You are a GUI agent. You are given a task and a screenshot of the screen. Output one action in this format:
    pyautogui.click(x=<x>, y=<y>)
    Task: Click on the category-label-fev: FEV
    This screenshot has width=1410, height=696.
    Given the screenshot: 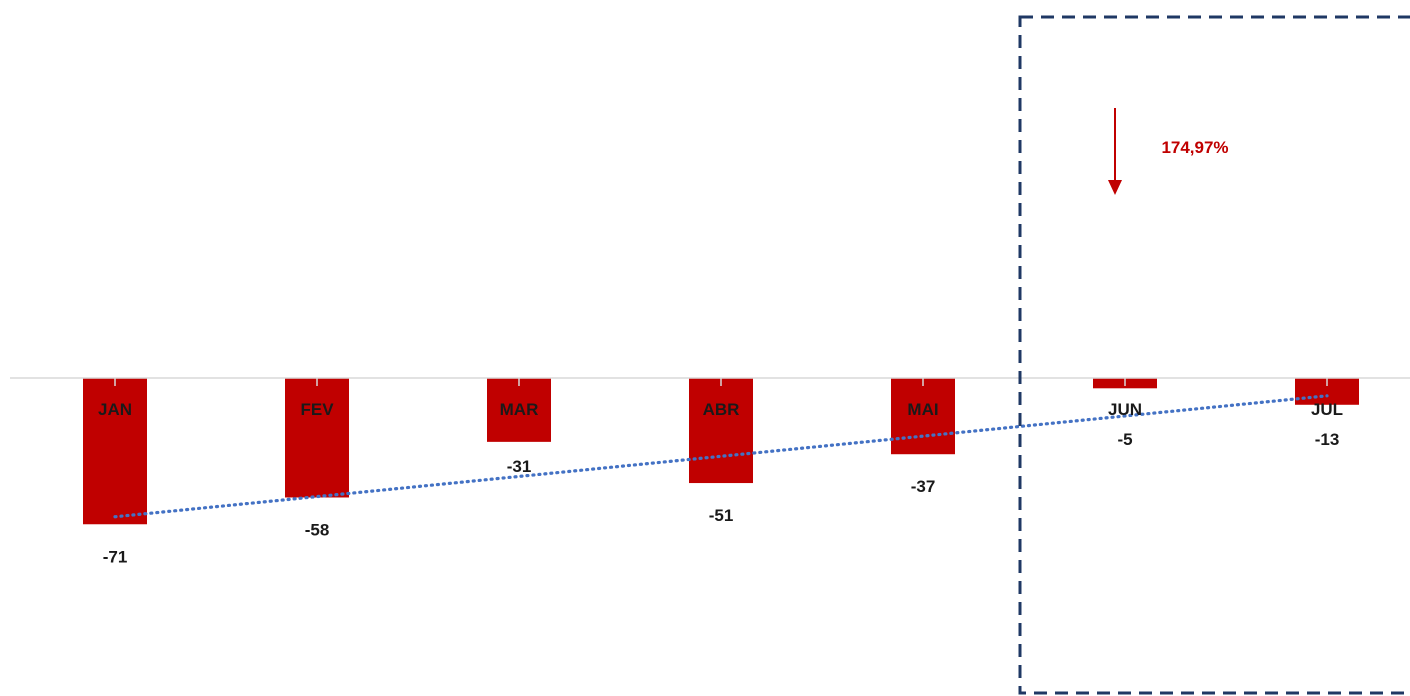 What is the action you would take?
    pyautogui.click(x=317, y=409)
    